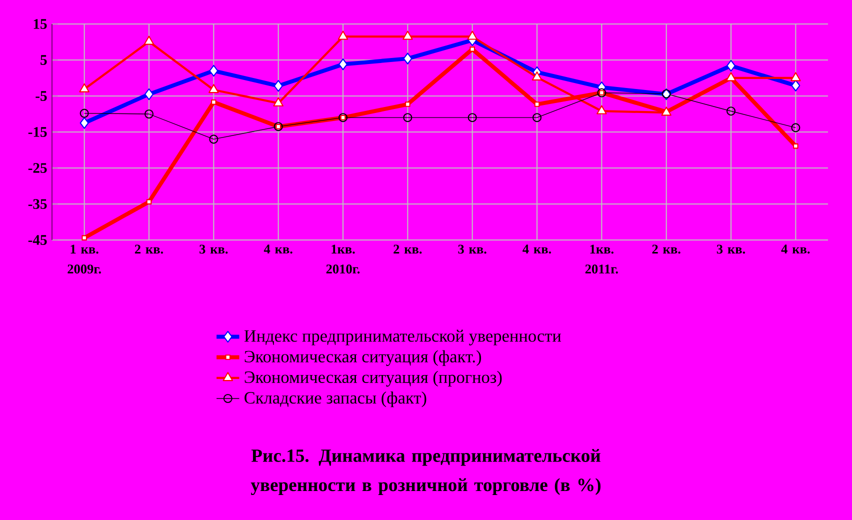  What do you see at coordinates (37, 168) in the screenshot?
I see `y-tick-label: -25` at bounding box center [37, 168].